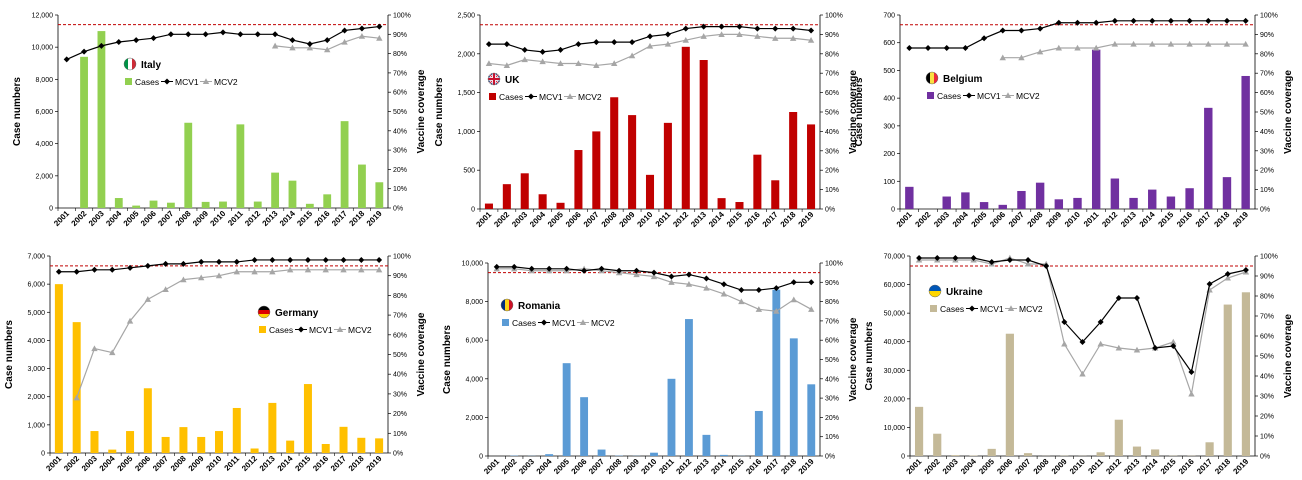  What do you see at coordinates (338, 463) in the screenshot?
I see `x-tick-label: 2017` at bounding box center [338, 463].